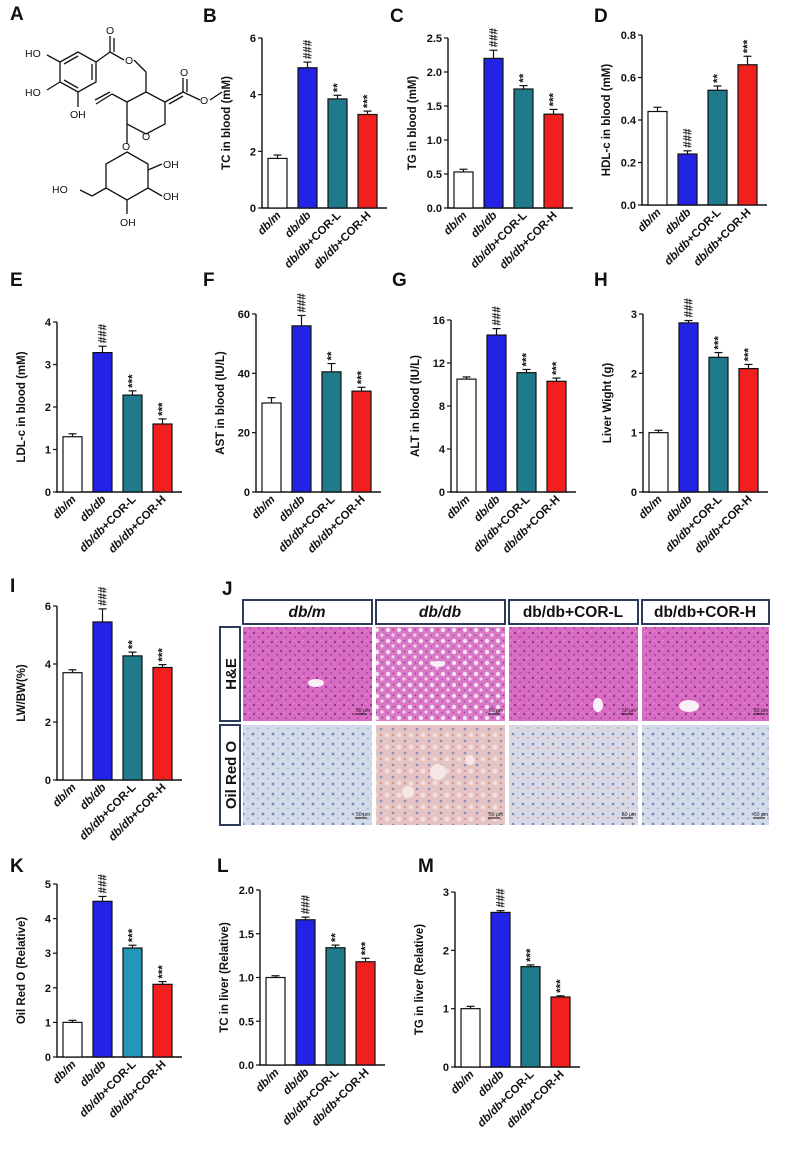 The image size is (800, 1161). I want to click on y-tick-label: 1.0, so click(434, 141).